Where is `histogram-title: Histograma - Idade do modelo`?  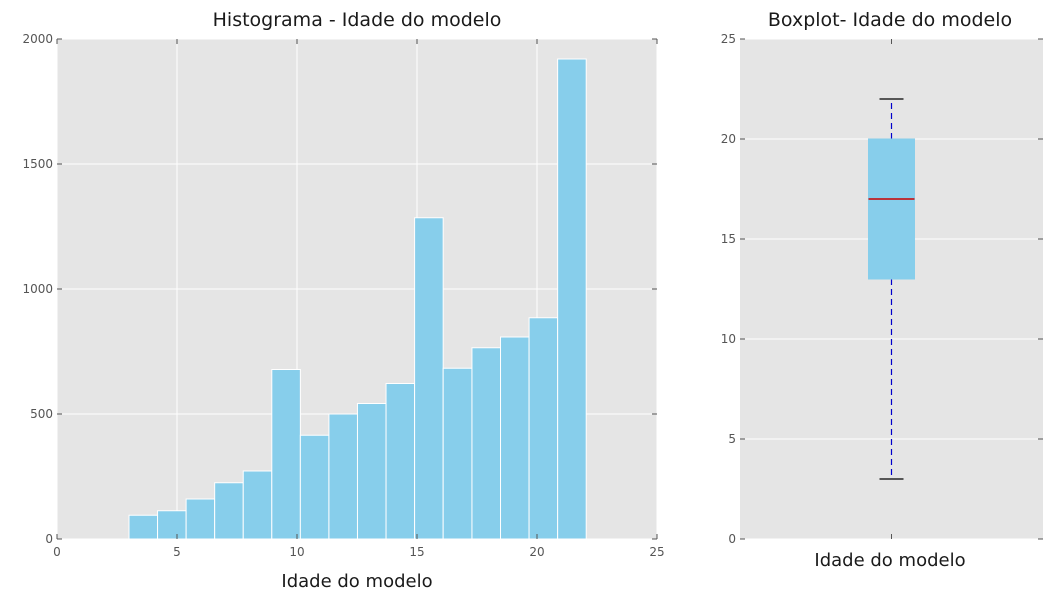
histogram-title: Histograma - Idade do modelo is located at coordinates (357, 20).